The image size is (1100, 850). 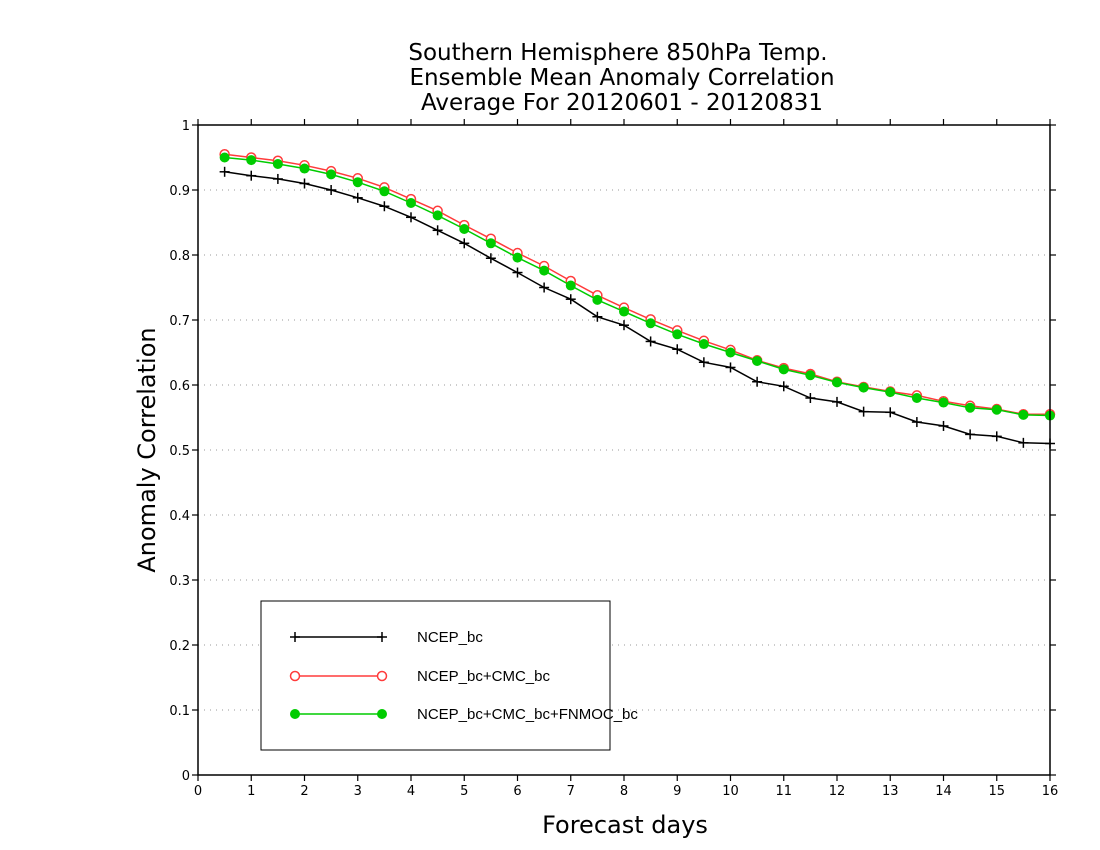 What do you see at coordinates (571, 791) in the screenshot?
I see `x-tick-label: 7` at bounding box center [571, 791].